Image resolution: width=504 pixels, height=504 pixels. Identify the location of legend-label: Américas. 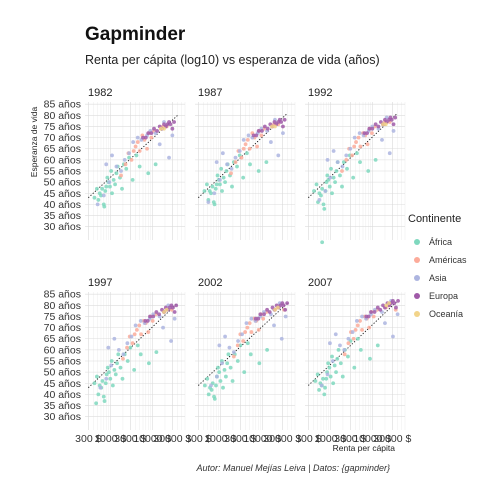
(448, 260).